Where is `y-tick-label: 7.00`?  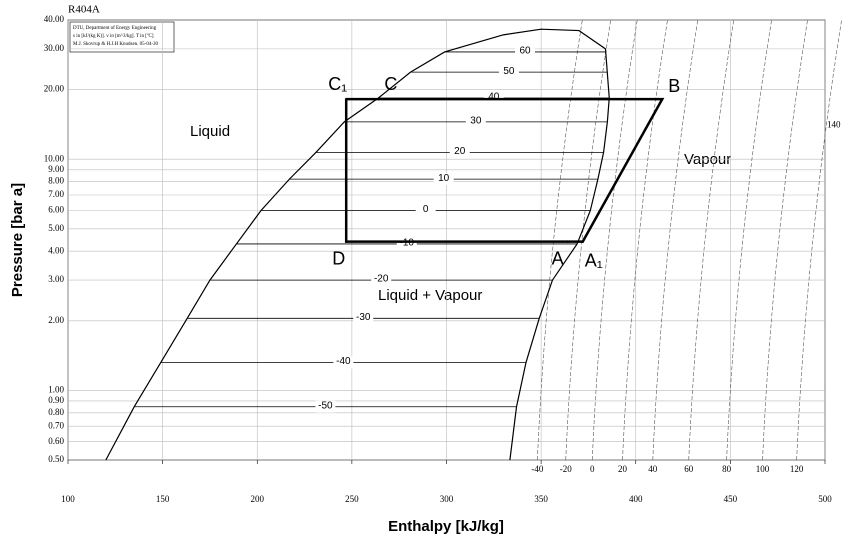 y-tick-label: 7.00 is located at coordinates (56, 194).